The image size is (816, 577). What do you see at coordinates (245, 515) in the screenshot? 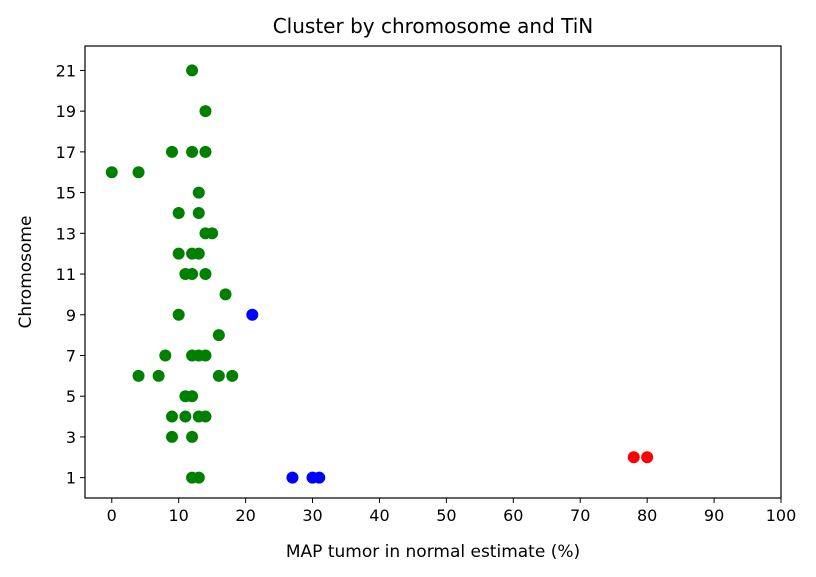
I see `x-tick-label: 20` at bounding box center [245, 515].